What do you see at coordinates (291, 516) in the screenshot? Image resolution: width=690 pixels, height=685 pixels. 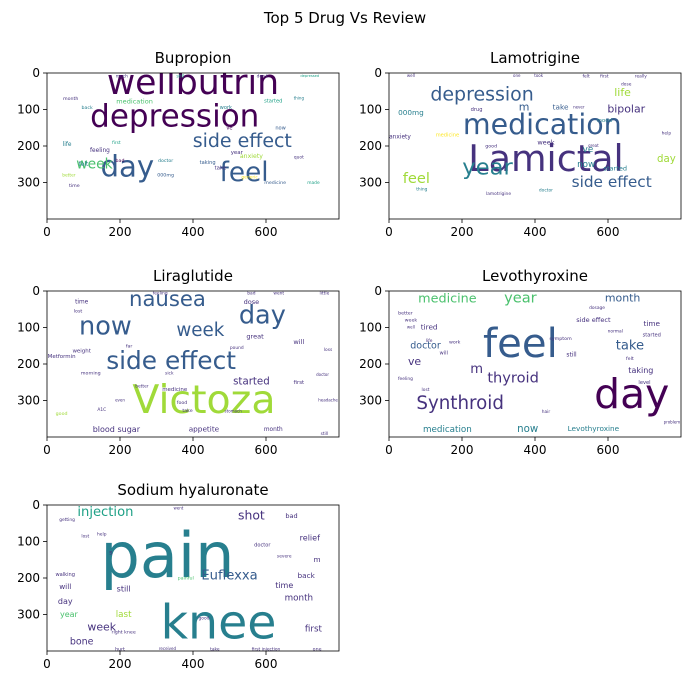 I see `word-bad: bad` at bounding box center [291, 516].